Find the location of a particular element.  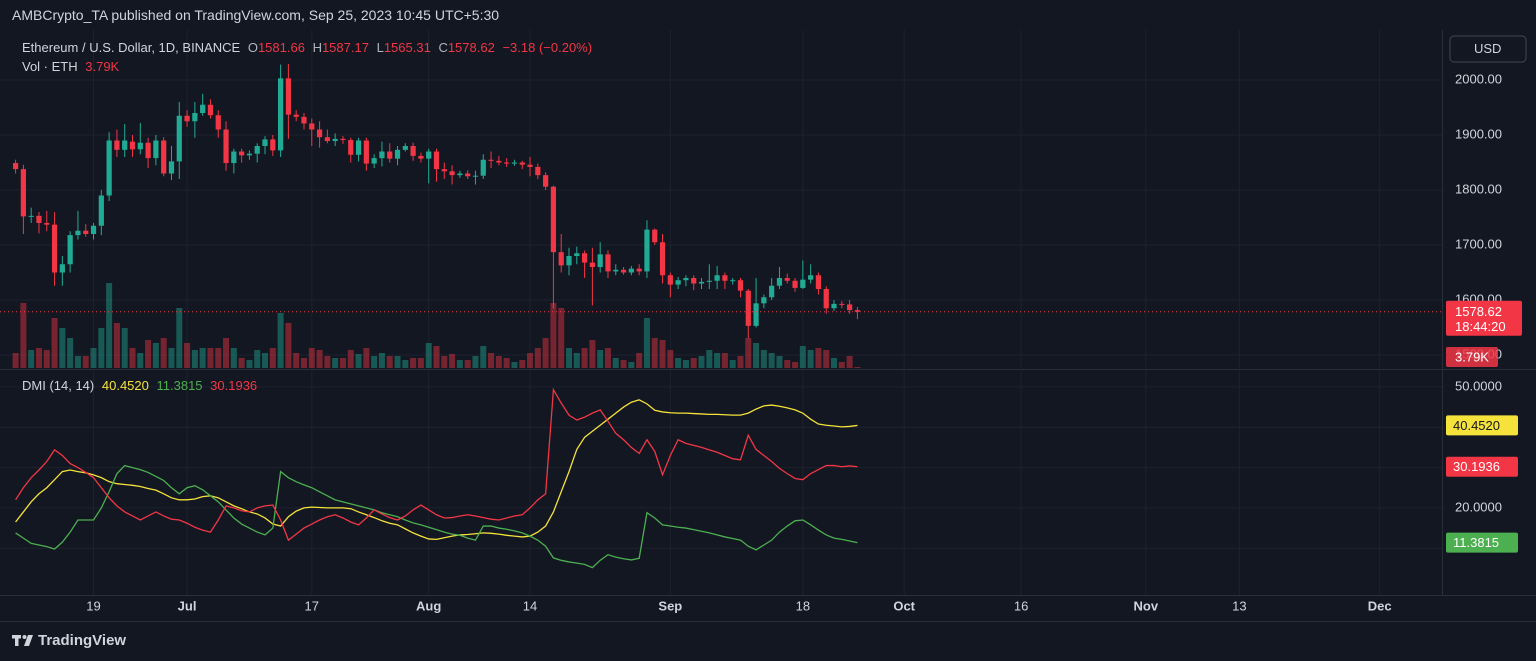

ohlc-value: 1587.17 is located at coordinates (345, 47).